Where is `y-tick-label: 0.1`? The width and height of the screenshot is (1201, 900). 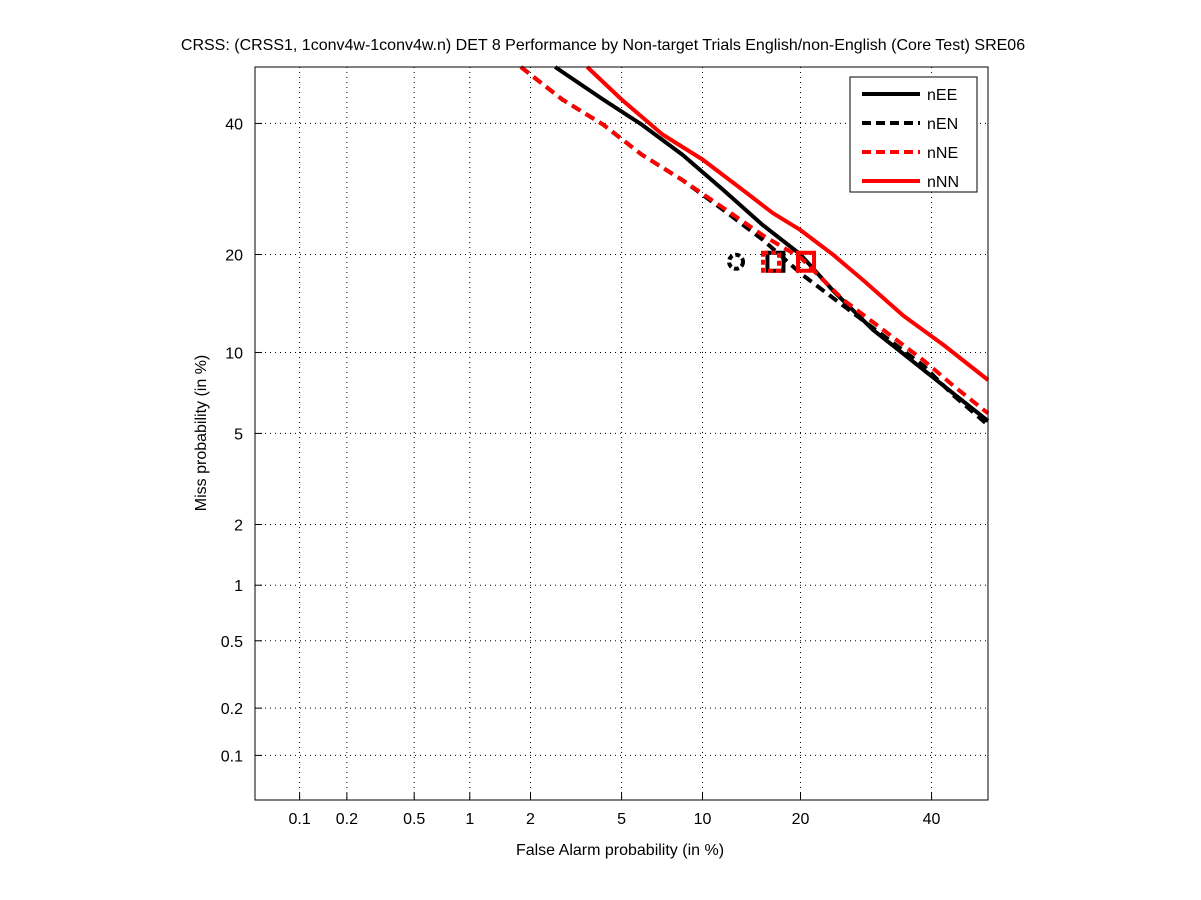
y-tick-label: 0.1 is located at coordinates (232, 756).